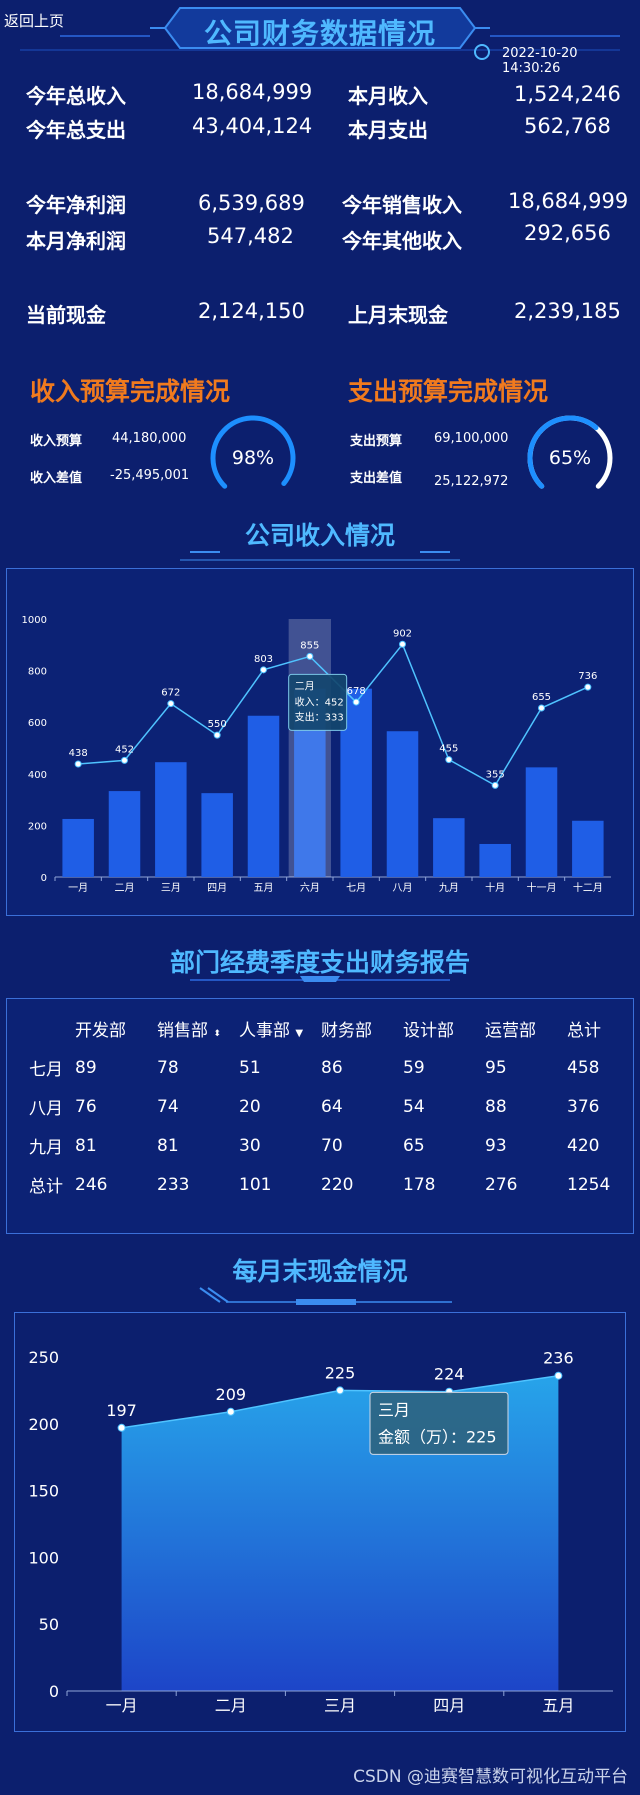 The height and width of the screenshot is (1795, 640). What do you see at coordinates (567, 94) in the screenshot?
I see `kpi-value: 1,524,246` at bounding box center [567, 94].